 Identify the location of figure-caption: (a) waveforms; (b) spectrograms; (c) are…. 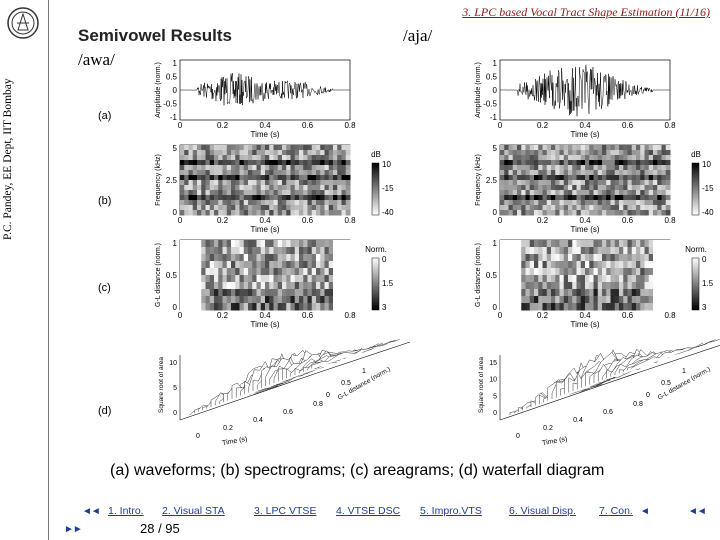
(357, 470).